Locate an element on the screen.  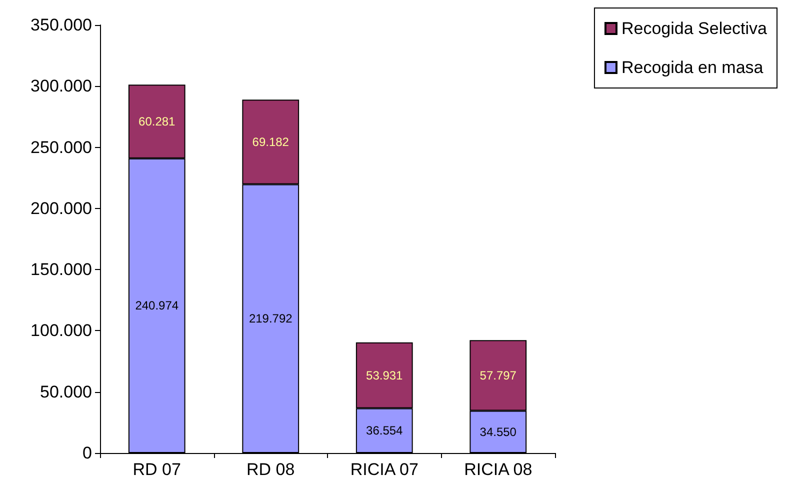
y-tick-label: 50.000 is located at coordinates (66, 392).